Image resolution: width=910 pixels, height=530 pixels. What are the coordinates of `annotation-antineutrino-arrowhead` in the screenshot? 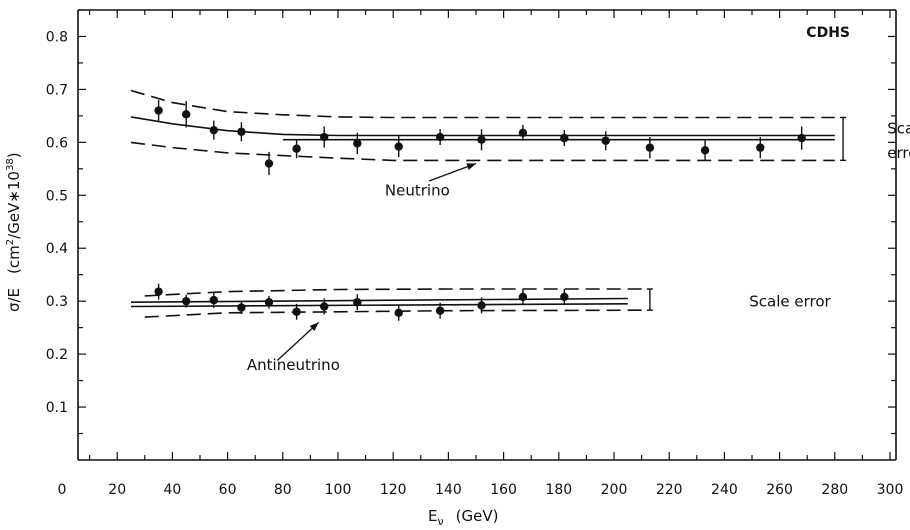 It's located at (314, 327).